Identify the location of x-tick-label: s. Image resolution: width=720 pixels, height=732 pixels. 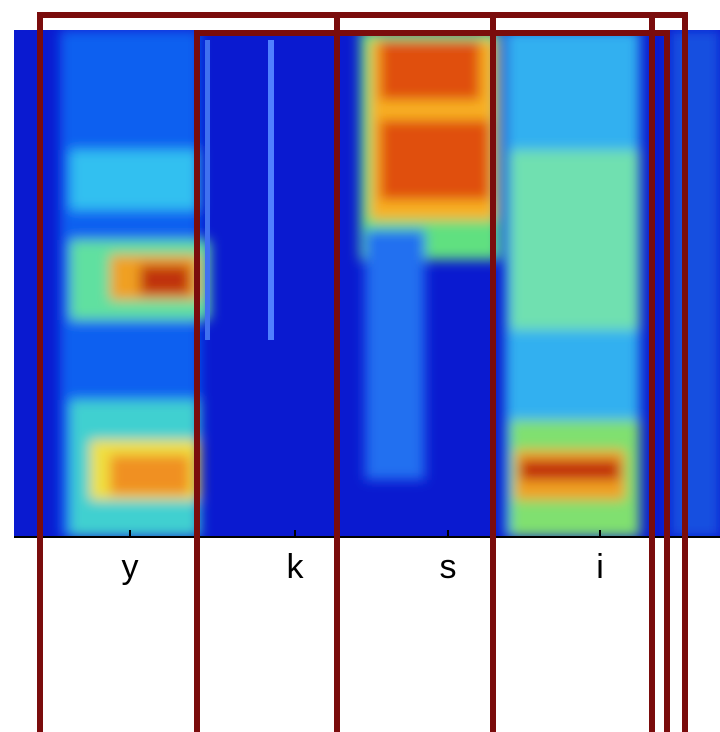
(448, 567).